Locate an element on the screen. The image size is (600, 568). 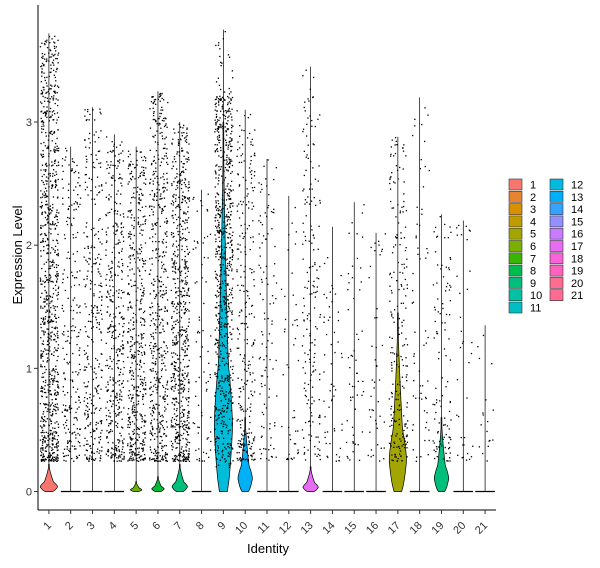
violin-shape is located at coordinates (245, 454).